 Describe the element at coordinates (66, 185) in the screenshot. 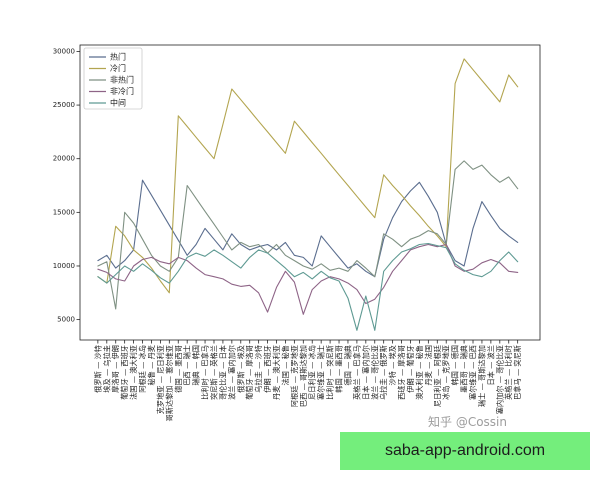

I see `y-axis: 5000 10000 15000 20000 25000 30000` at that location.